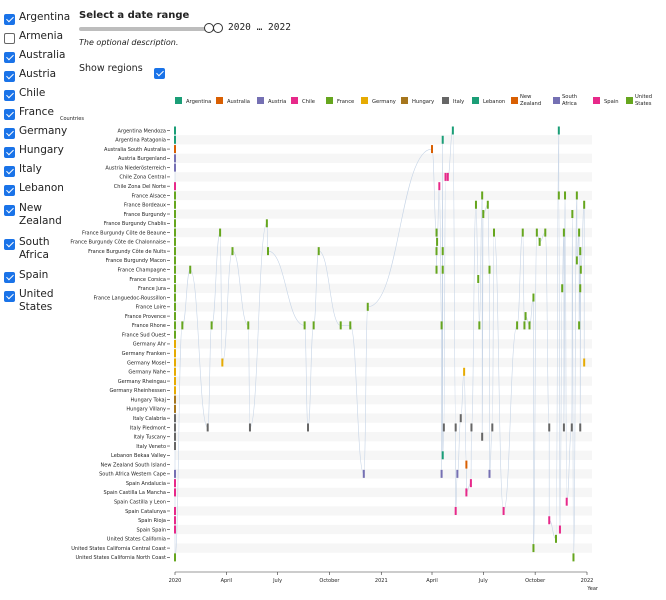 The image size is (666, 600). I want to click on country-label: France, so click(36, 112).